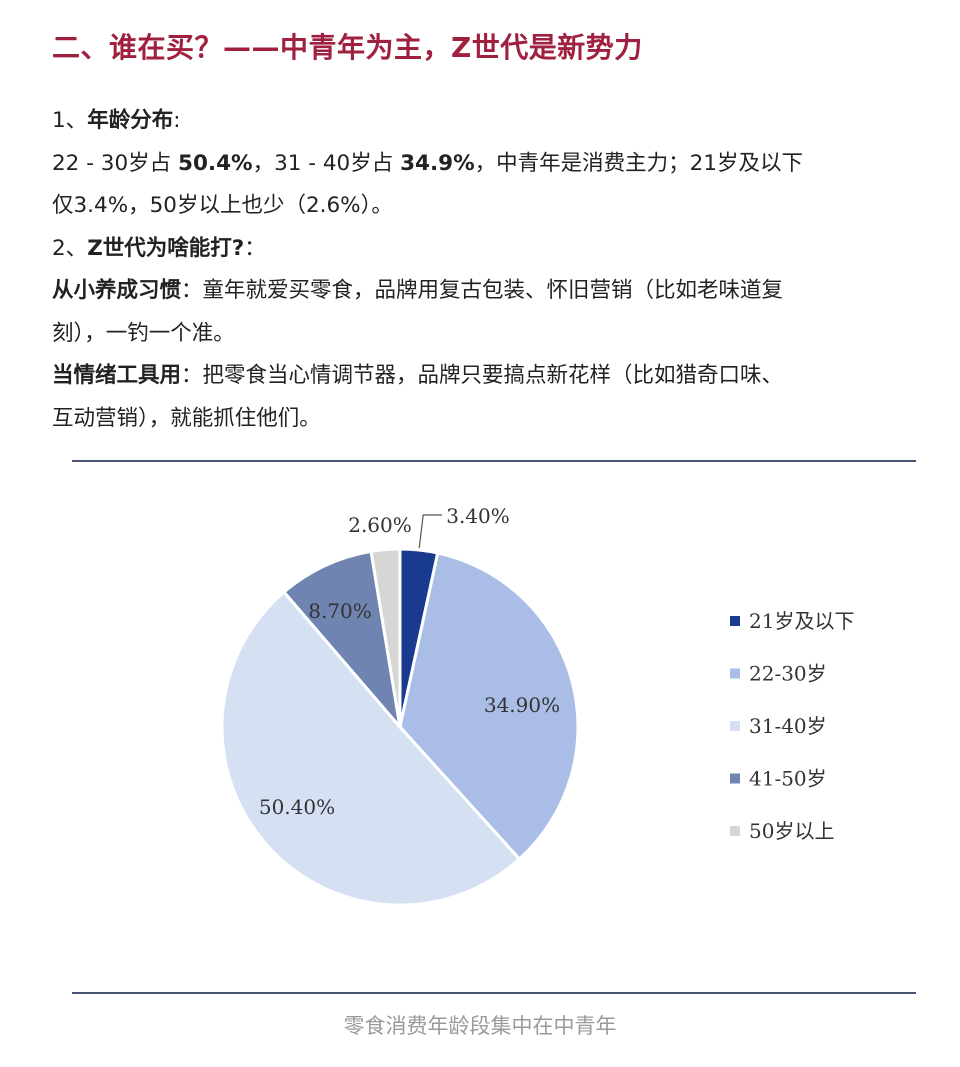  I want to click on legend-label-3: 41-50岁, so click(788, 779).